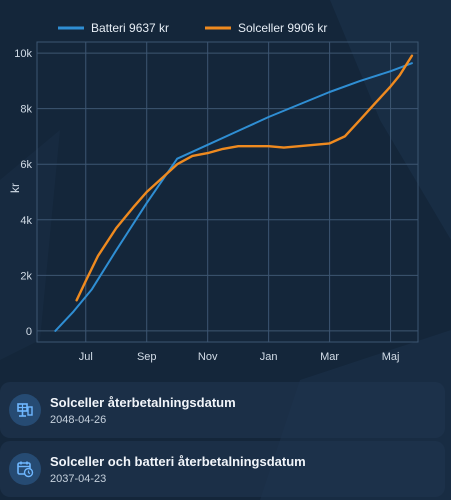 The width and height of the screenshot is (451, 500). I want to click on y-axis-label: kr, so click(15, 188).